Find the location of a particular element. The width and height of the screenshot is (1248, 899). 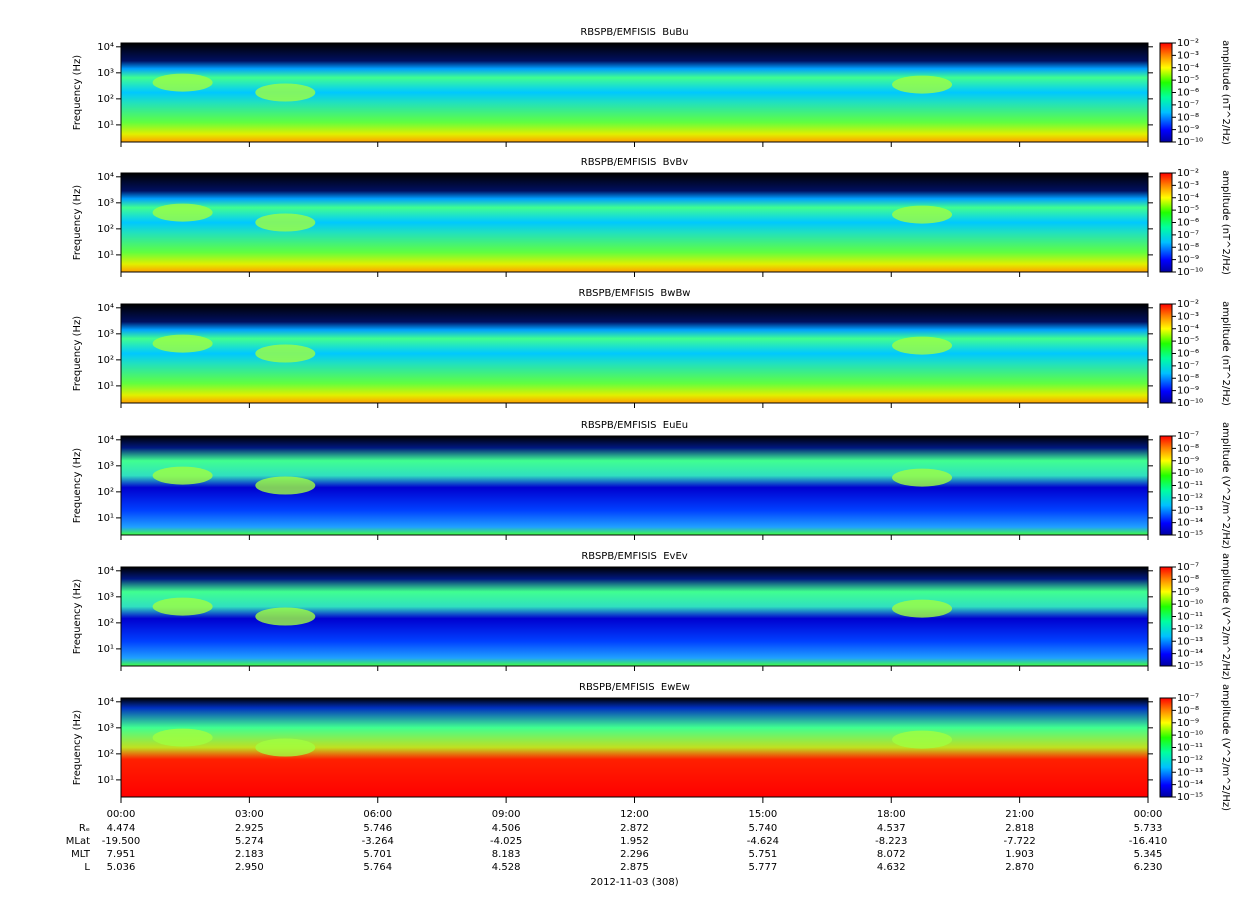

ephemeris-value: 1.903 is located at coordinates (1019, 854).